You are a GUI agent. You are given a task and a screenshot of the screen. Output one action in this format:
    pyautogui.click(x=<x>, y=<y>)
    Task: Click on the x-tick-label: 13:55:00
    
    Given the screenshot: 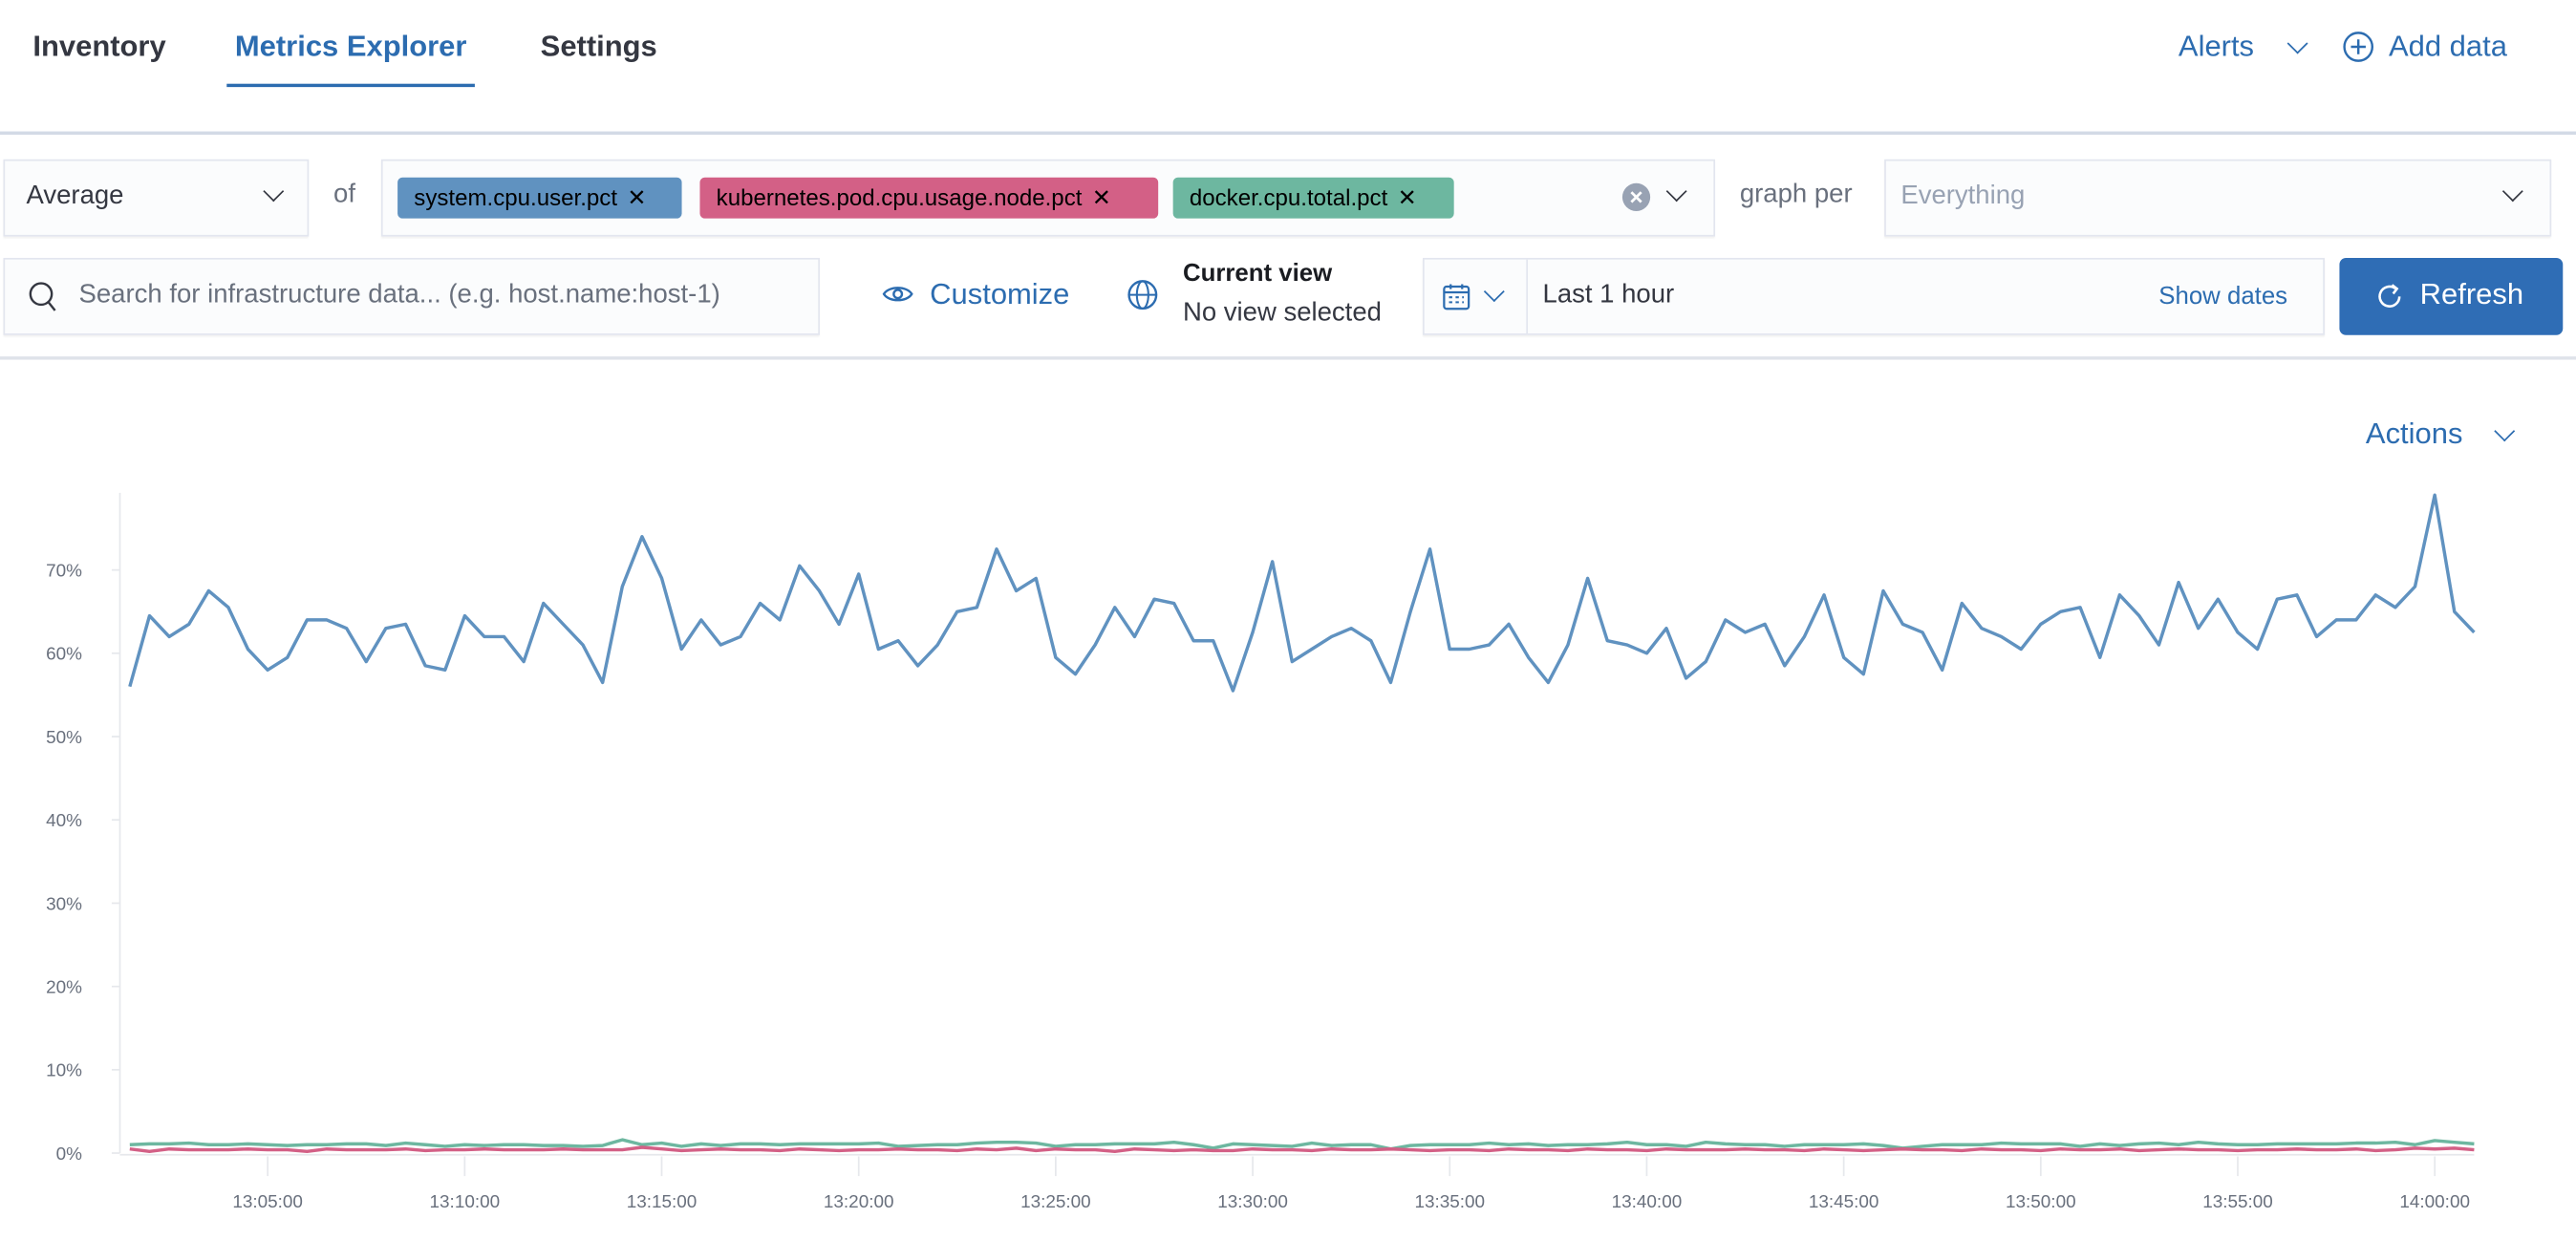 What is the action you would take?
    pyautogui.click(x=2237, y=1202)
    